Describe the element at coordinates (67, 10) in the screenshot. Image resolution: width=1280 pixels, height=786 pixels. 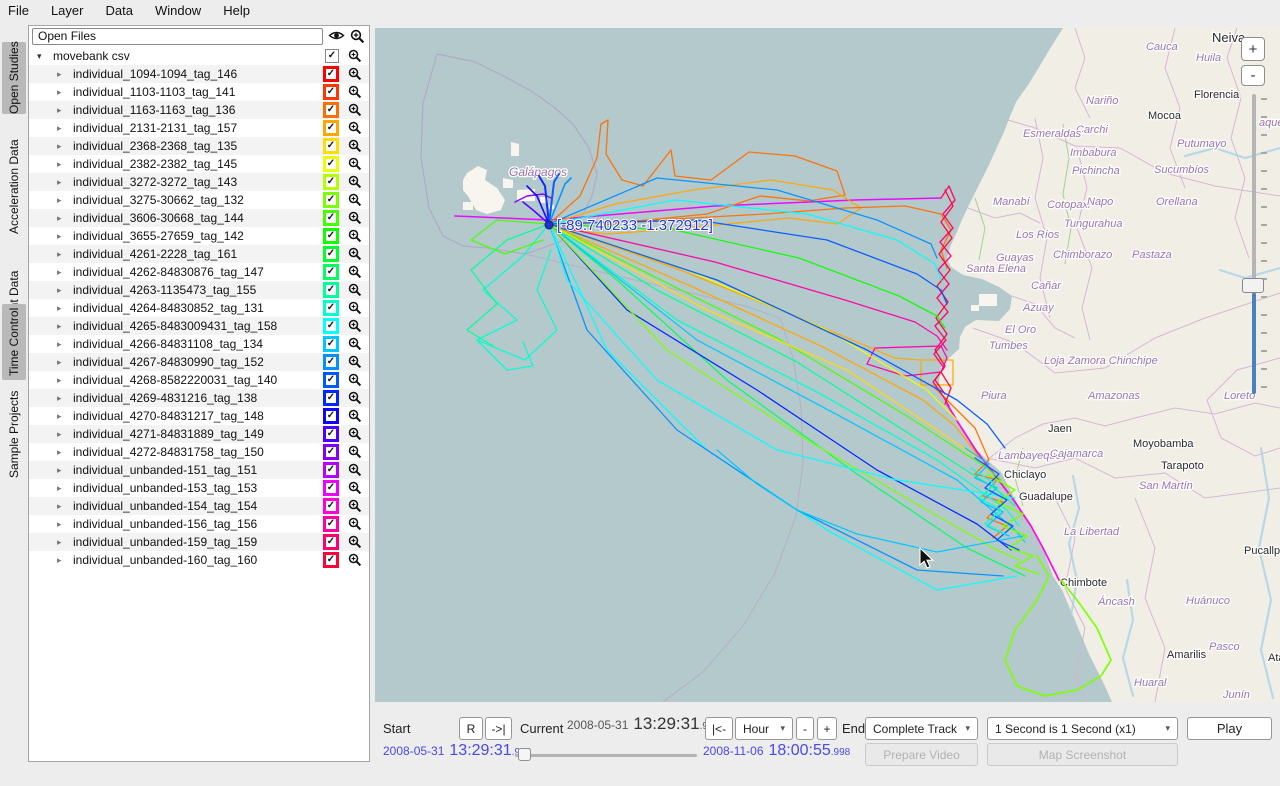
I see `menu-item-layer: Layer` at that location.